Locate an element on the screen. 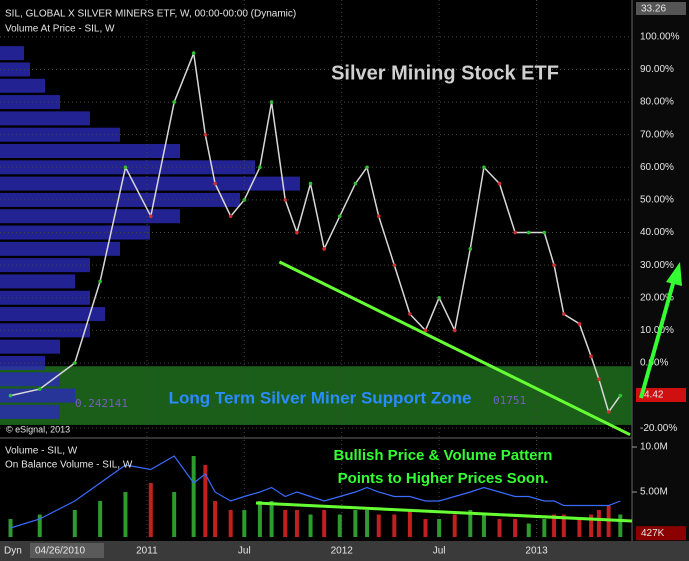  volume-trendline is located at coordinates (444, 512).